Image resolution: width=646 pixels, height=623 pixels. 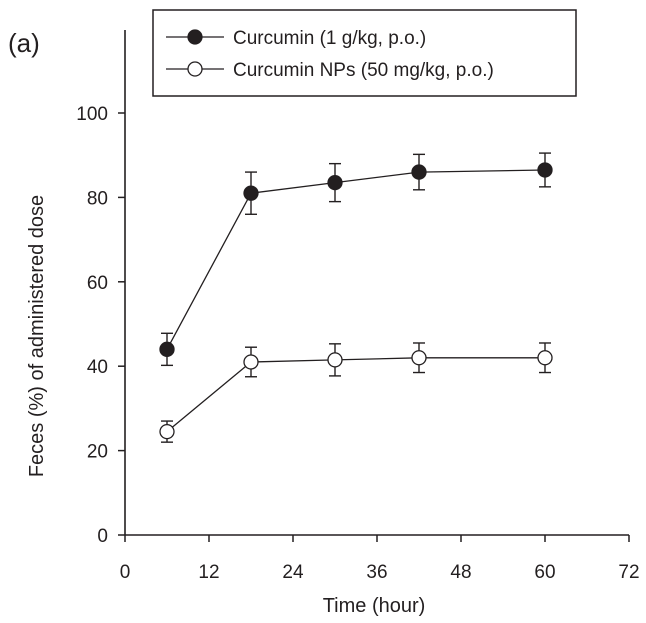 What do you see at coordinates (102, 536) in the screenshot?
I see `y-tick-label: 0` at bounding box center [102, 536].